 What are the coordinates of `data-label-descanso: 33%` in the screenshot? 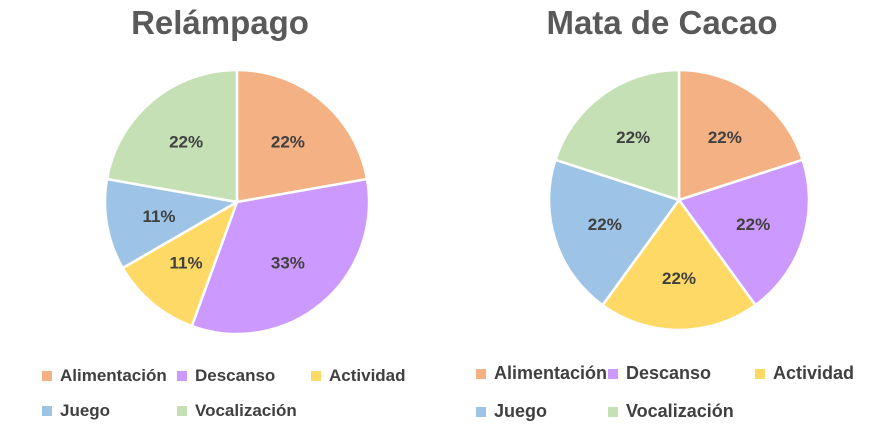 It's located at (288, 263).